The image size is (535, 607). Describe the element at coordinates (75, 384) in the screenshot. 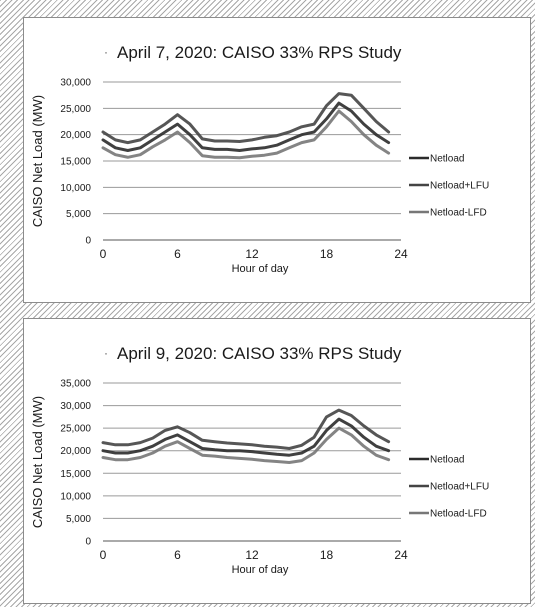

I see `y-tick-label: 35,000` at that location.